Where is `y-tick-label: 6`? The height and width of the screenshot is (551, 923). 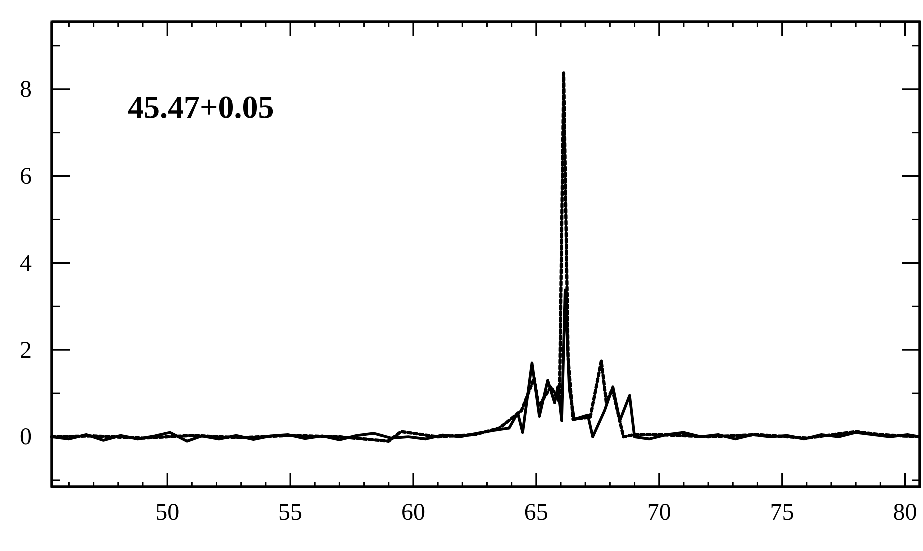 y-tick-label: 6 is located at coordinates (26, 177).